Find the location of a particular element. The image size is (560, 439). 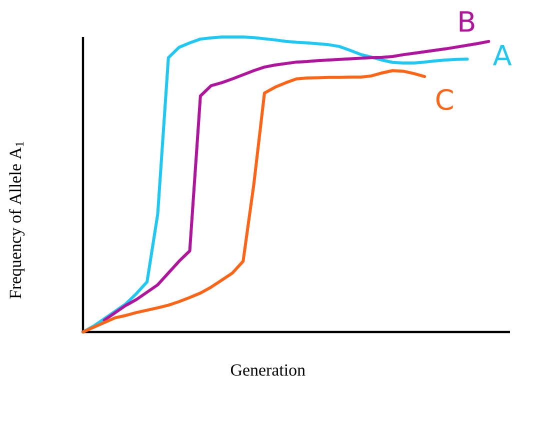

y-axis-title: Frequency of Allele A$_{1}$ is located at coordinates (17, 220).